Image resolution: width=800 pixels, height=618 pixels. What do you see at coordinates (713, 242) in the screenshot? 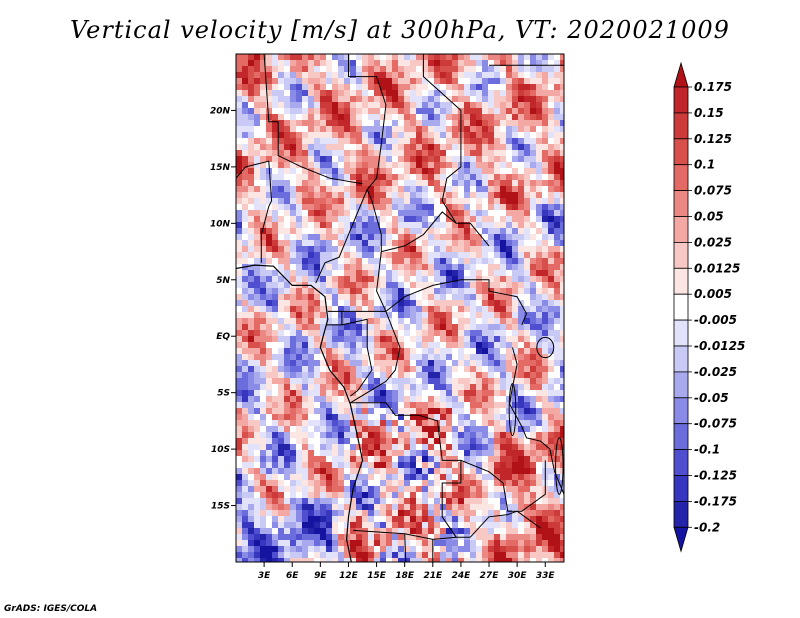
I see `colorbar-level-label: 0.025` at bounding box center [713, 242].